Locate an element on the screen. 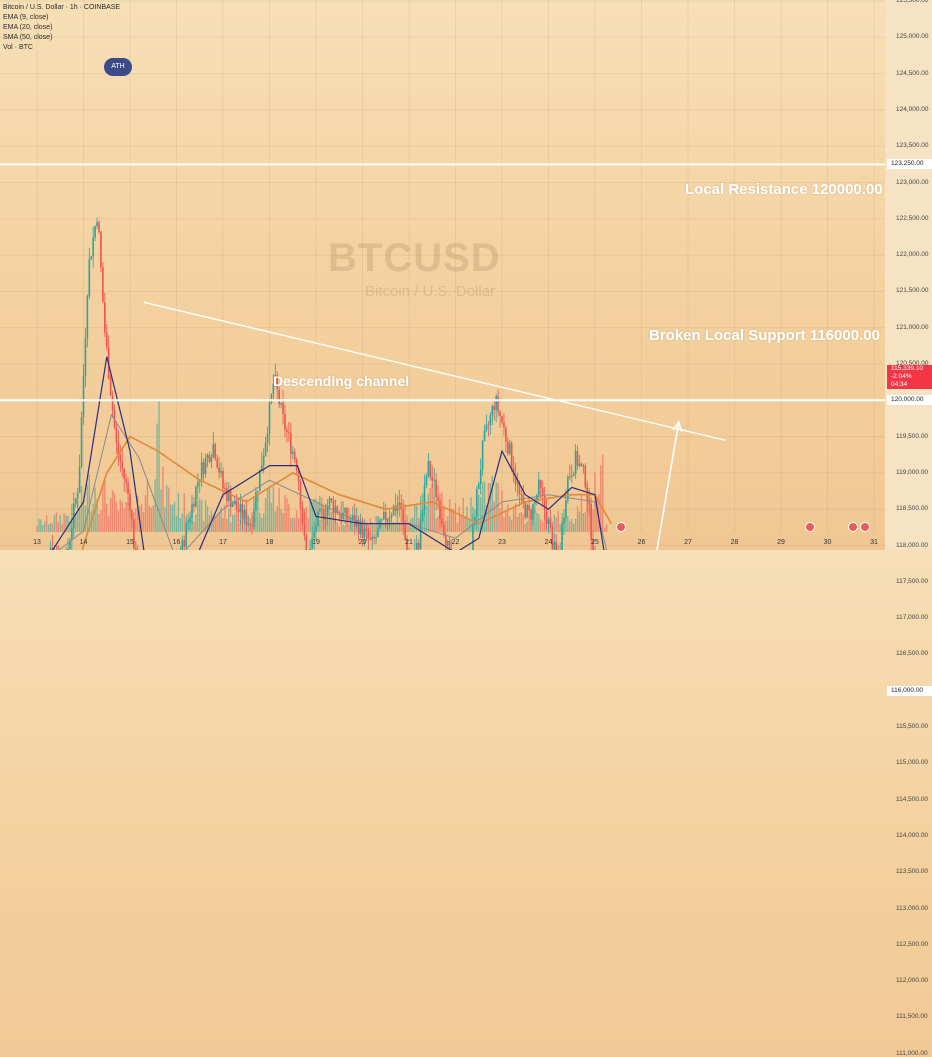  price-tick-label: 112,500.00 is located at coordinates (912, 944).